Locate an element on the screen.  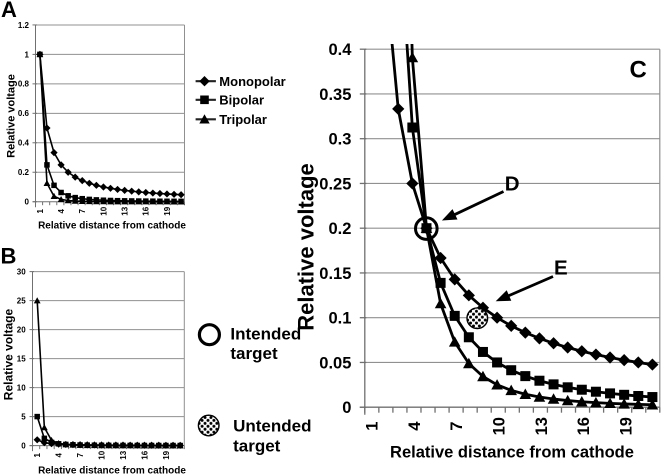
svg-text: 0.8 is located at coordinates (24, 84).